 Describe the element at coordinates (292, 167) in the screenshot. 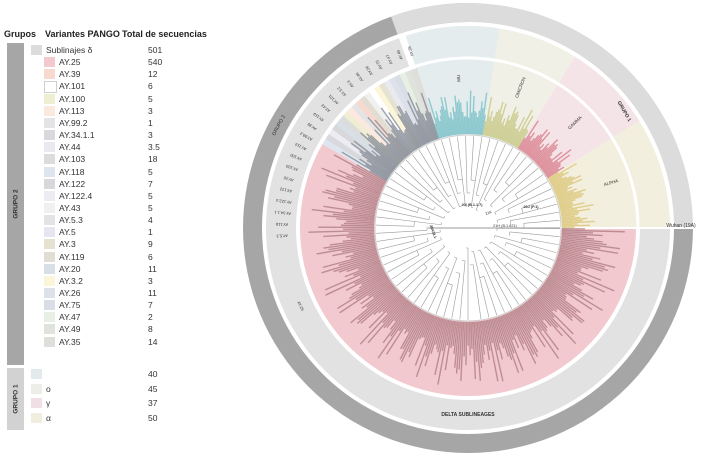

I see `delta-sublineage-label: AY.103` at that location.